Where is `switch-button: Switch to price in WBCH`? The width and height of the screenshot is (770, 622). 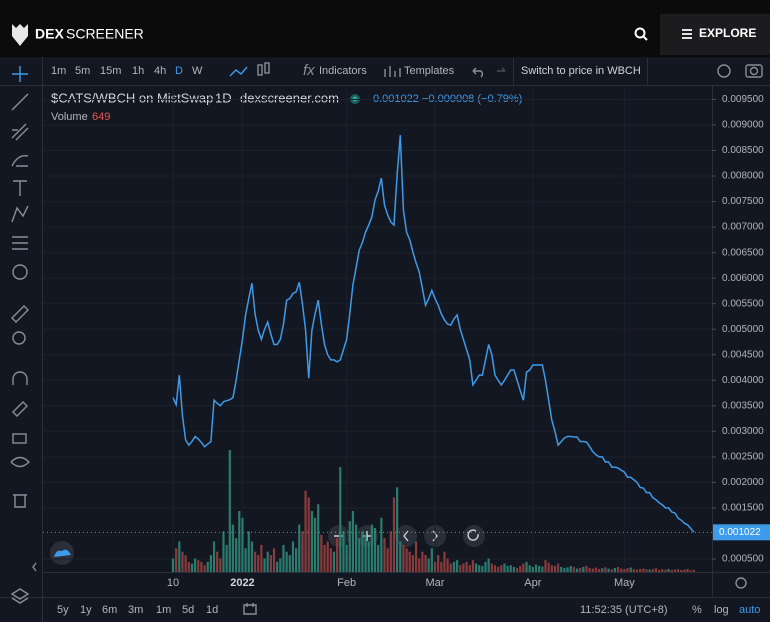 switch-button: Switch to price in WBCH is located at coordinates (581, 71).